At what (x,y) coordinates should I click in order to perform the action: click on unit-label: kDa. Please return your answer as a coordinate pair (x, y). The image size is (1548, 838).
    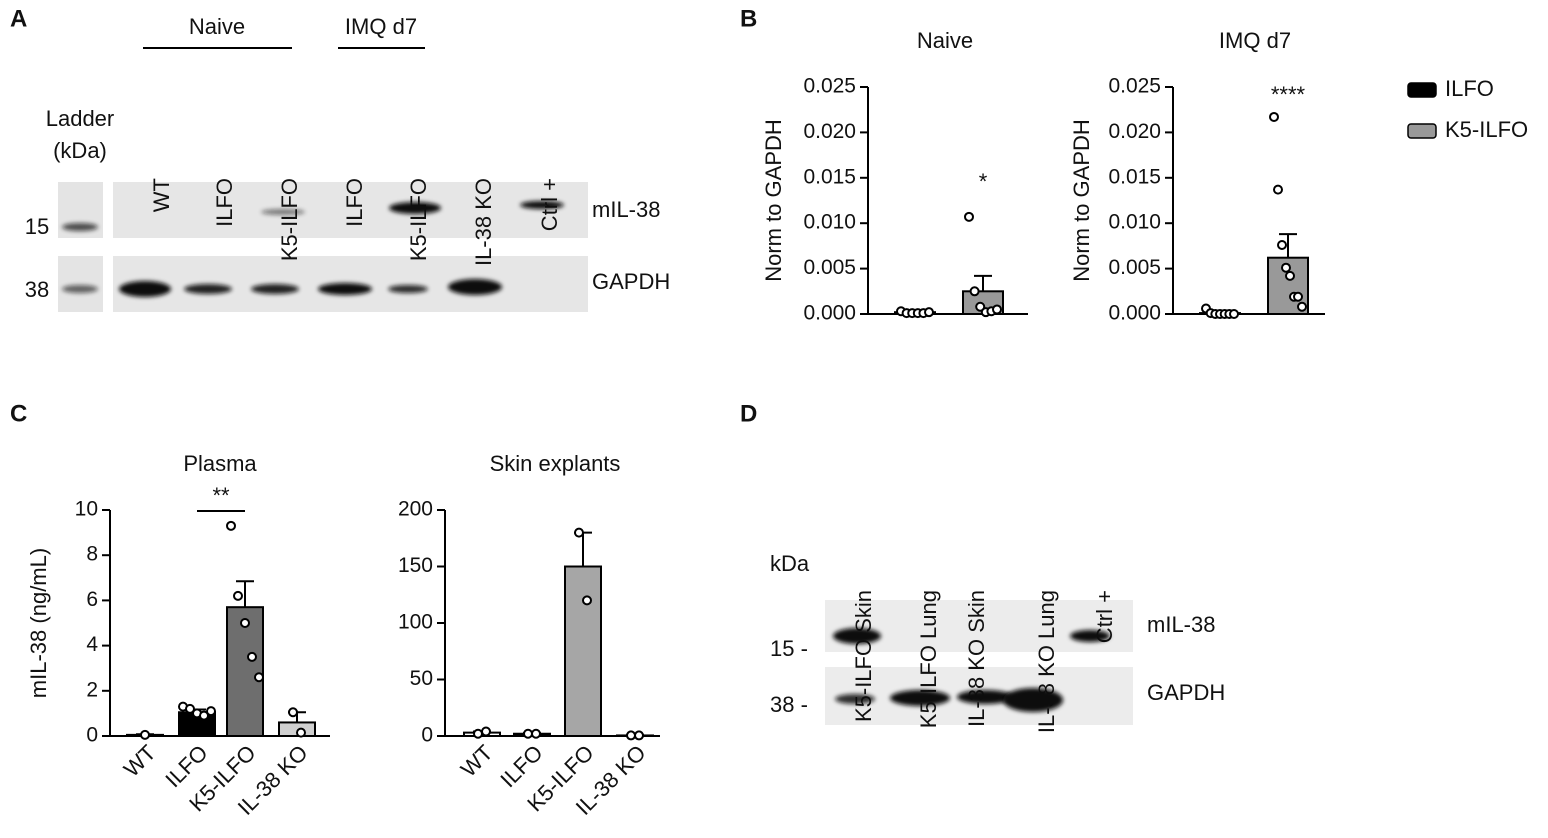
    Looking at the image, I should click on (790, 563).